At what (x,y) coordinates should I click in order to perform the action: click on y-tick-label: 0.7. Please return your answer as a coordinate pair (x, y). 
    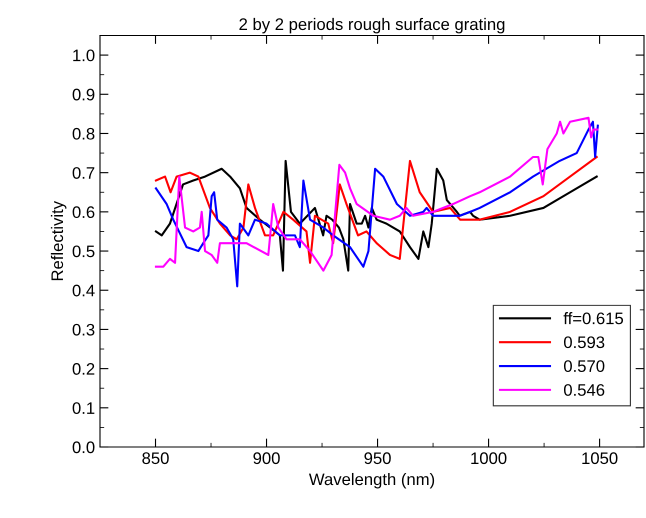
    Looking at the image, I should click on (83, 173).